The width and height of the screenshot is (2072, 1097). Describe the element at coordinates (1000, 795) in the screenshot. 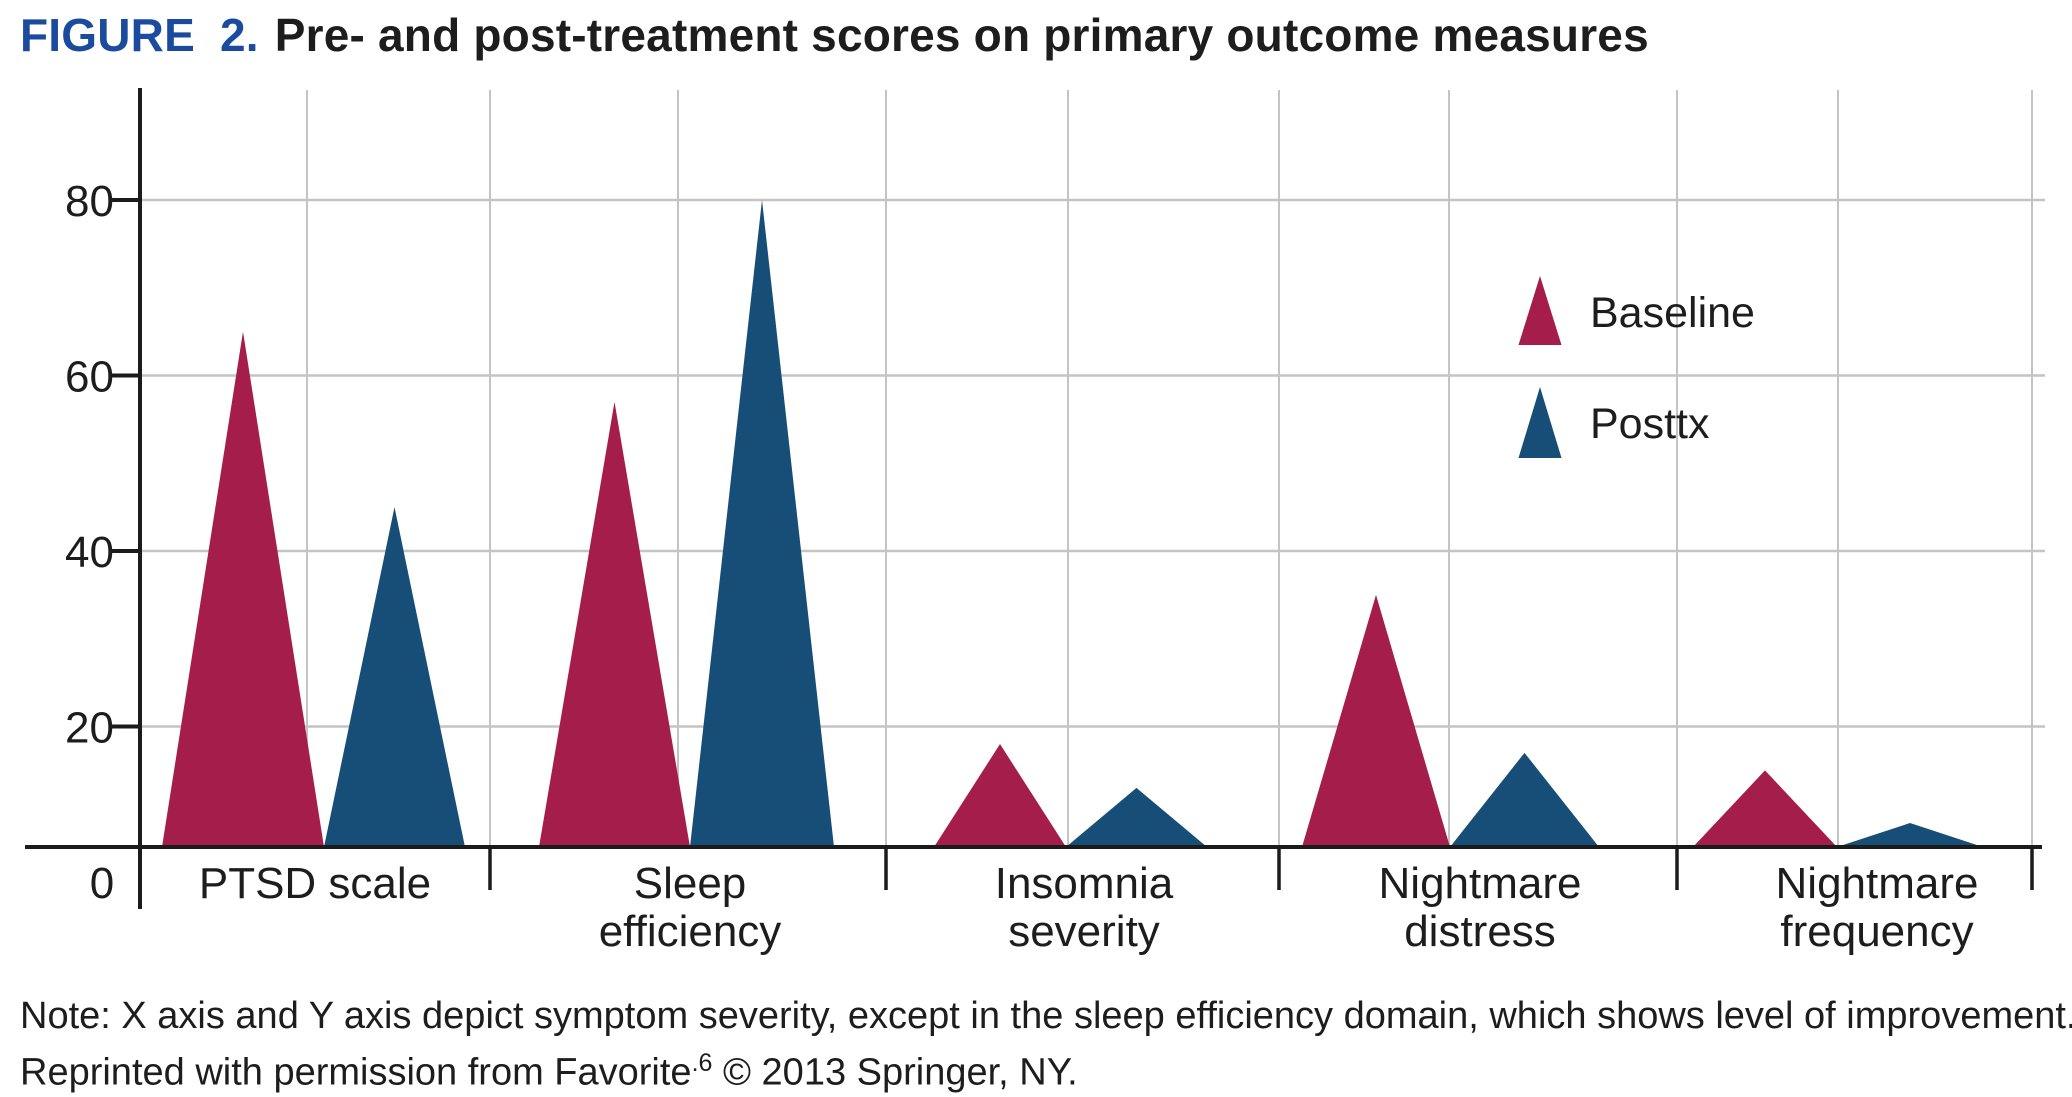

I see `peak-baseline-insomnia-severity` at that location.